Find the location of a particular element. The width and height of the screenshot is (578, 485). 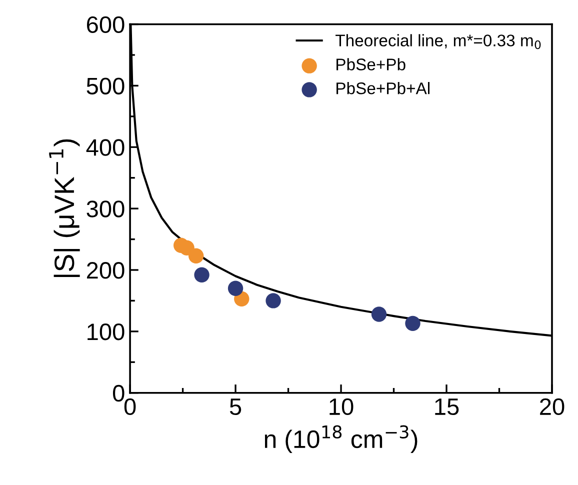

y-tick-label: 0 is located at coordinates (118, 393).